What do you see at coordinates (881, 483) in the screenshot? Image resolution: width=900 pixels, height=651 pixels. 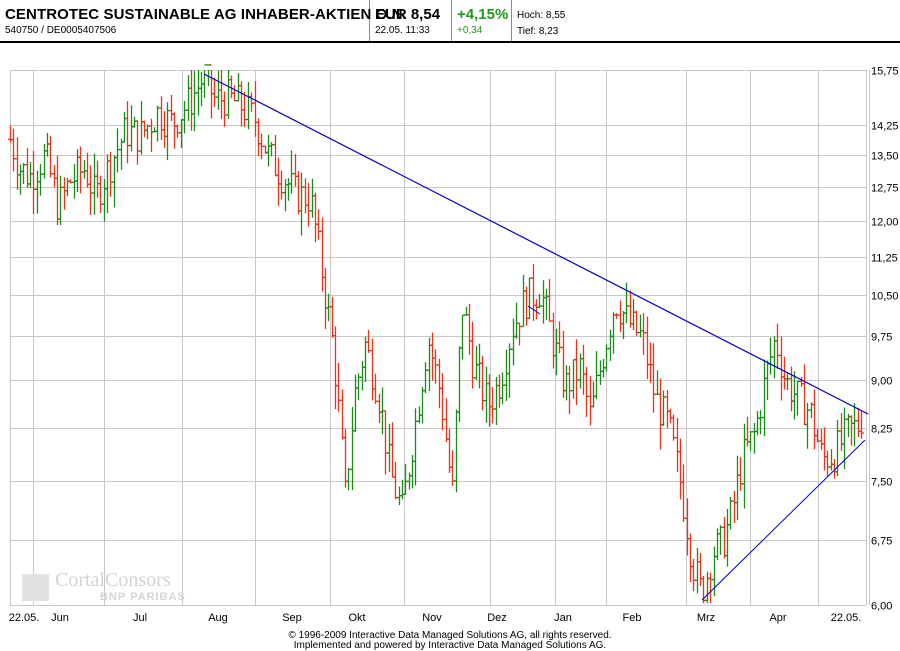 I see `y-tick-label: 7,50` at bounding box center [881, 483].